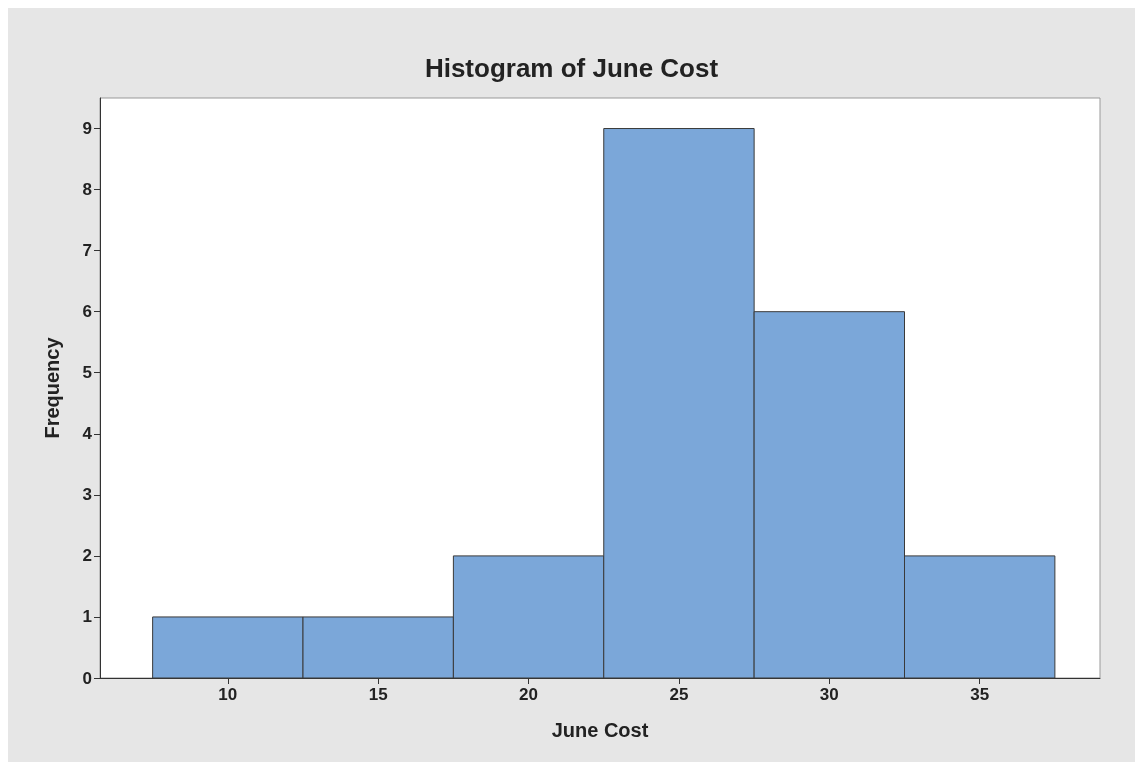  What do you see at coordinates (529, 694) in the screenshot?
I see `x-tick-label: 20` at bounding box center [529, 694].